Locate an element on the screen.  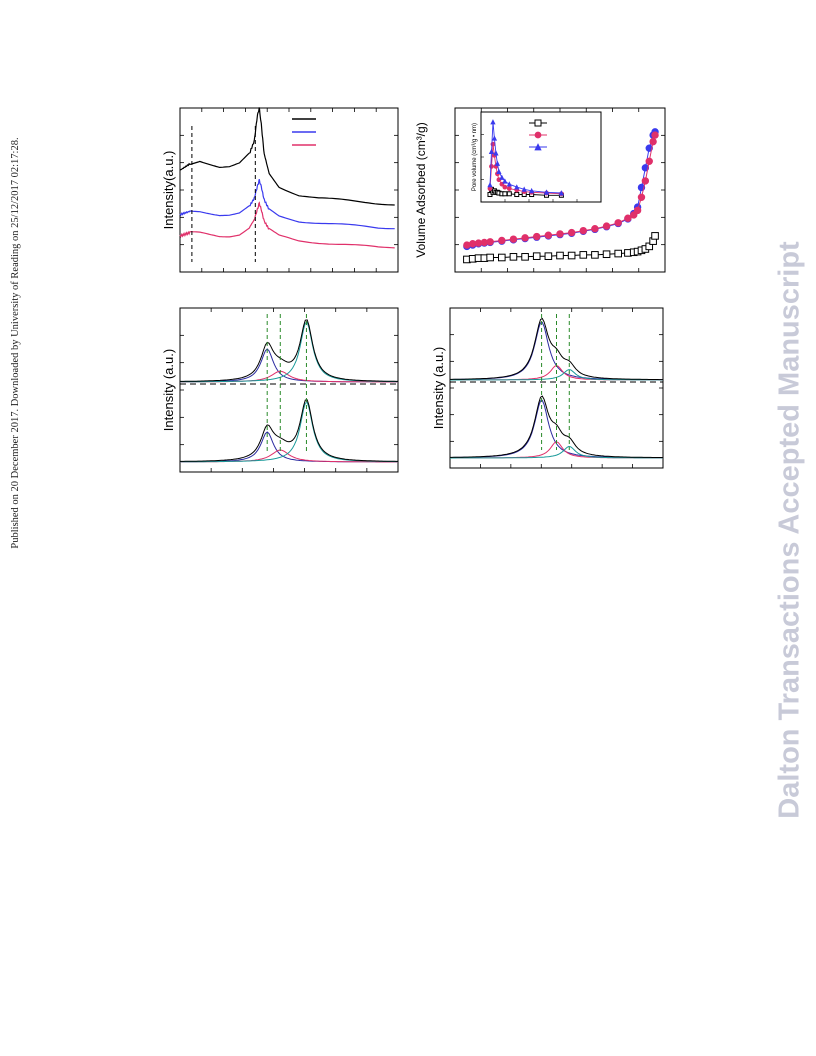
watermark-text: Dalton Transactions Accepted Manuscript is located at coordinates (789, 529).